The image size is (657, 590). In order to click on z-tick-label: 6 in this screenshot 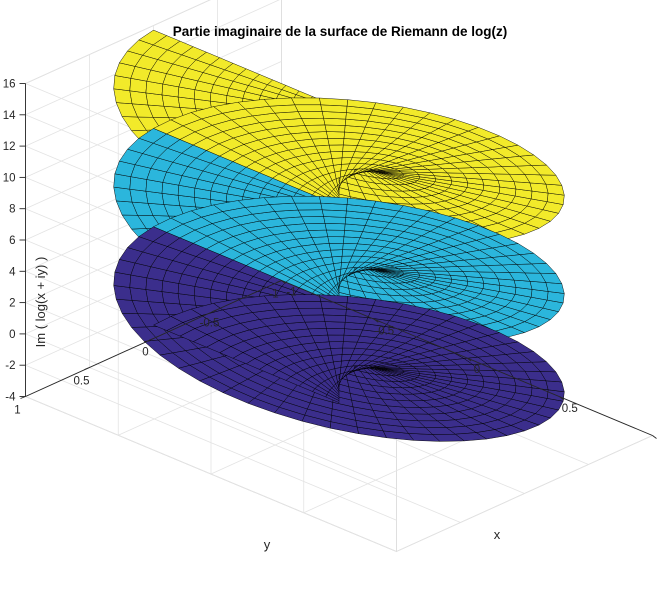, I will do `click(12, 241)`.